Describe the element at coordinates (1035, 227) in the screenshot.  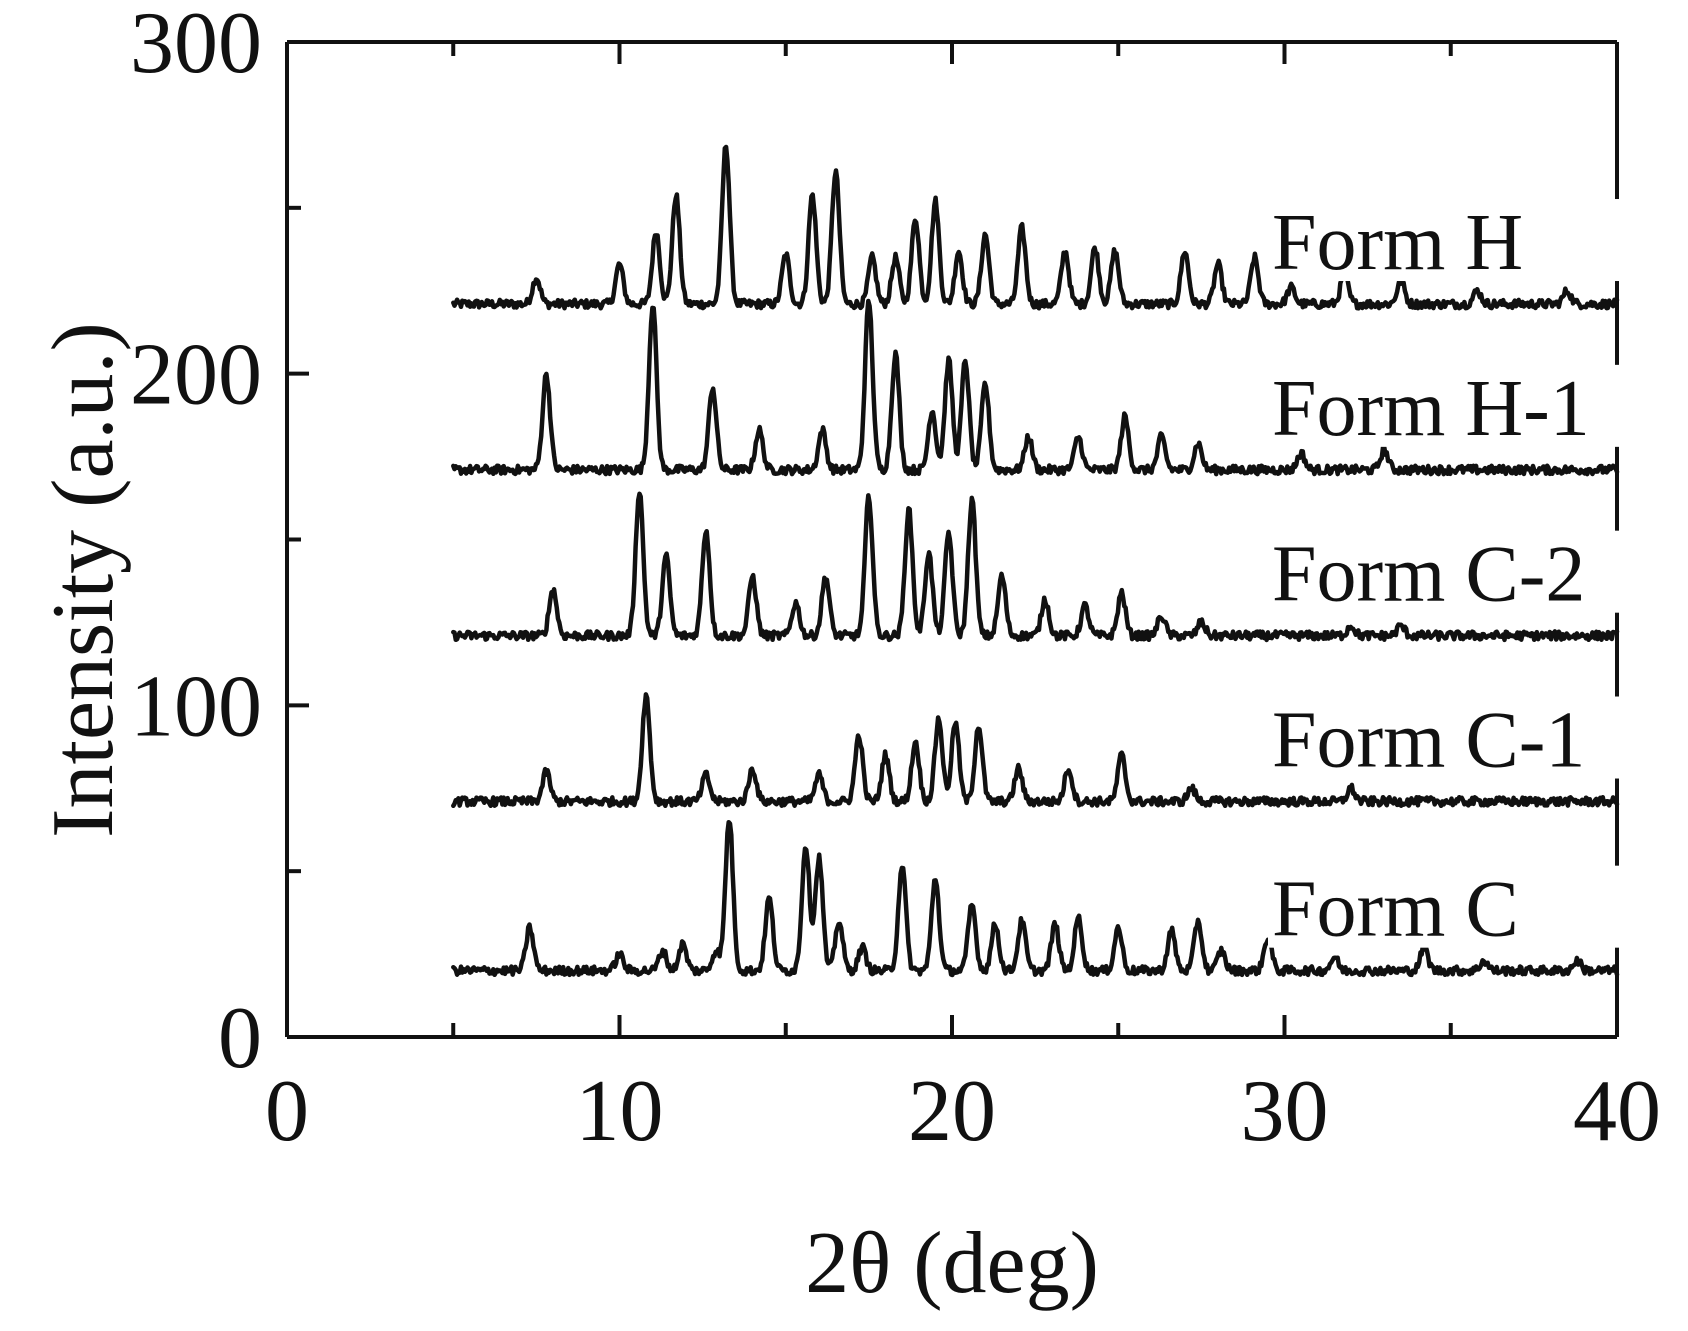
I see `trace-form-h` at that location.